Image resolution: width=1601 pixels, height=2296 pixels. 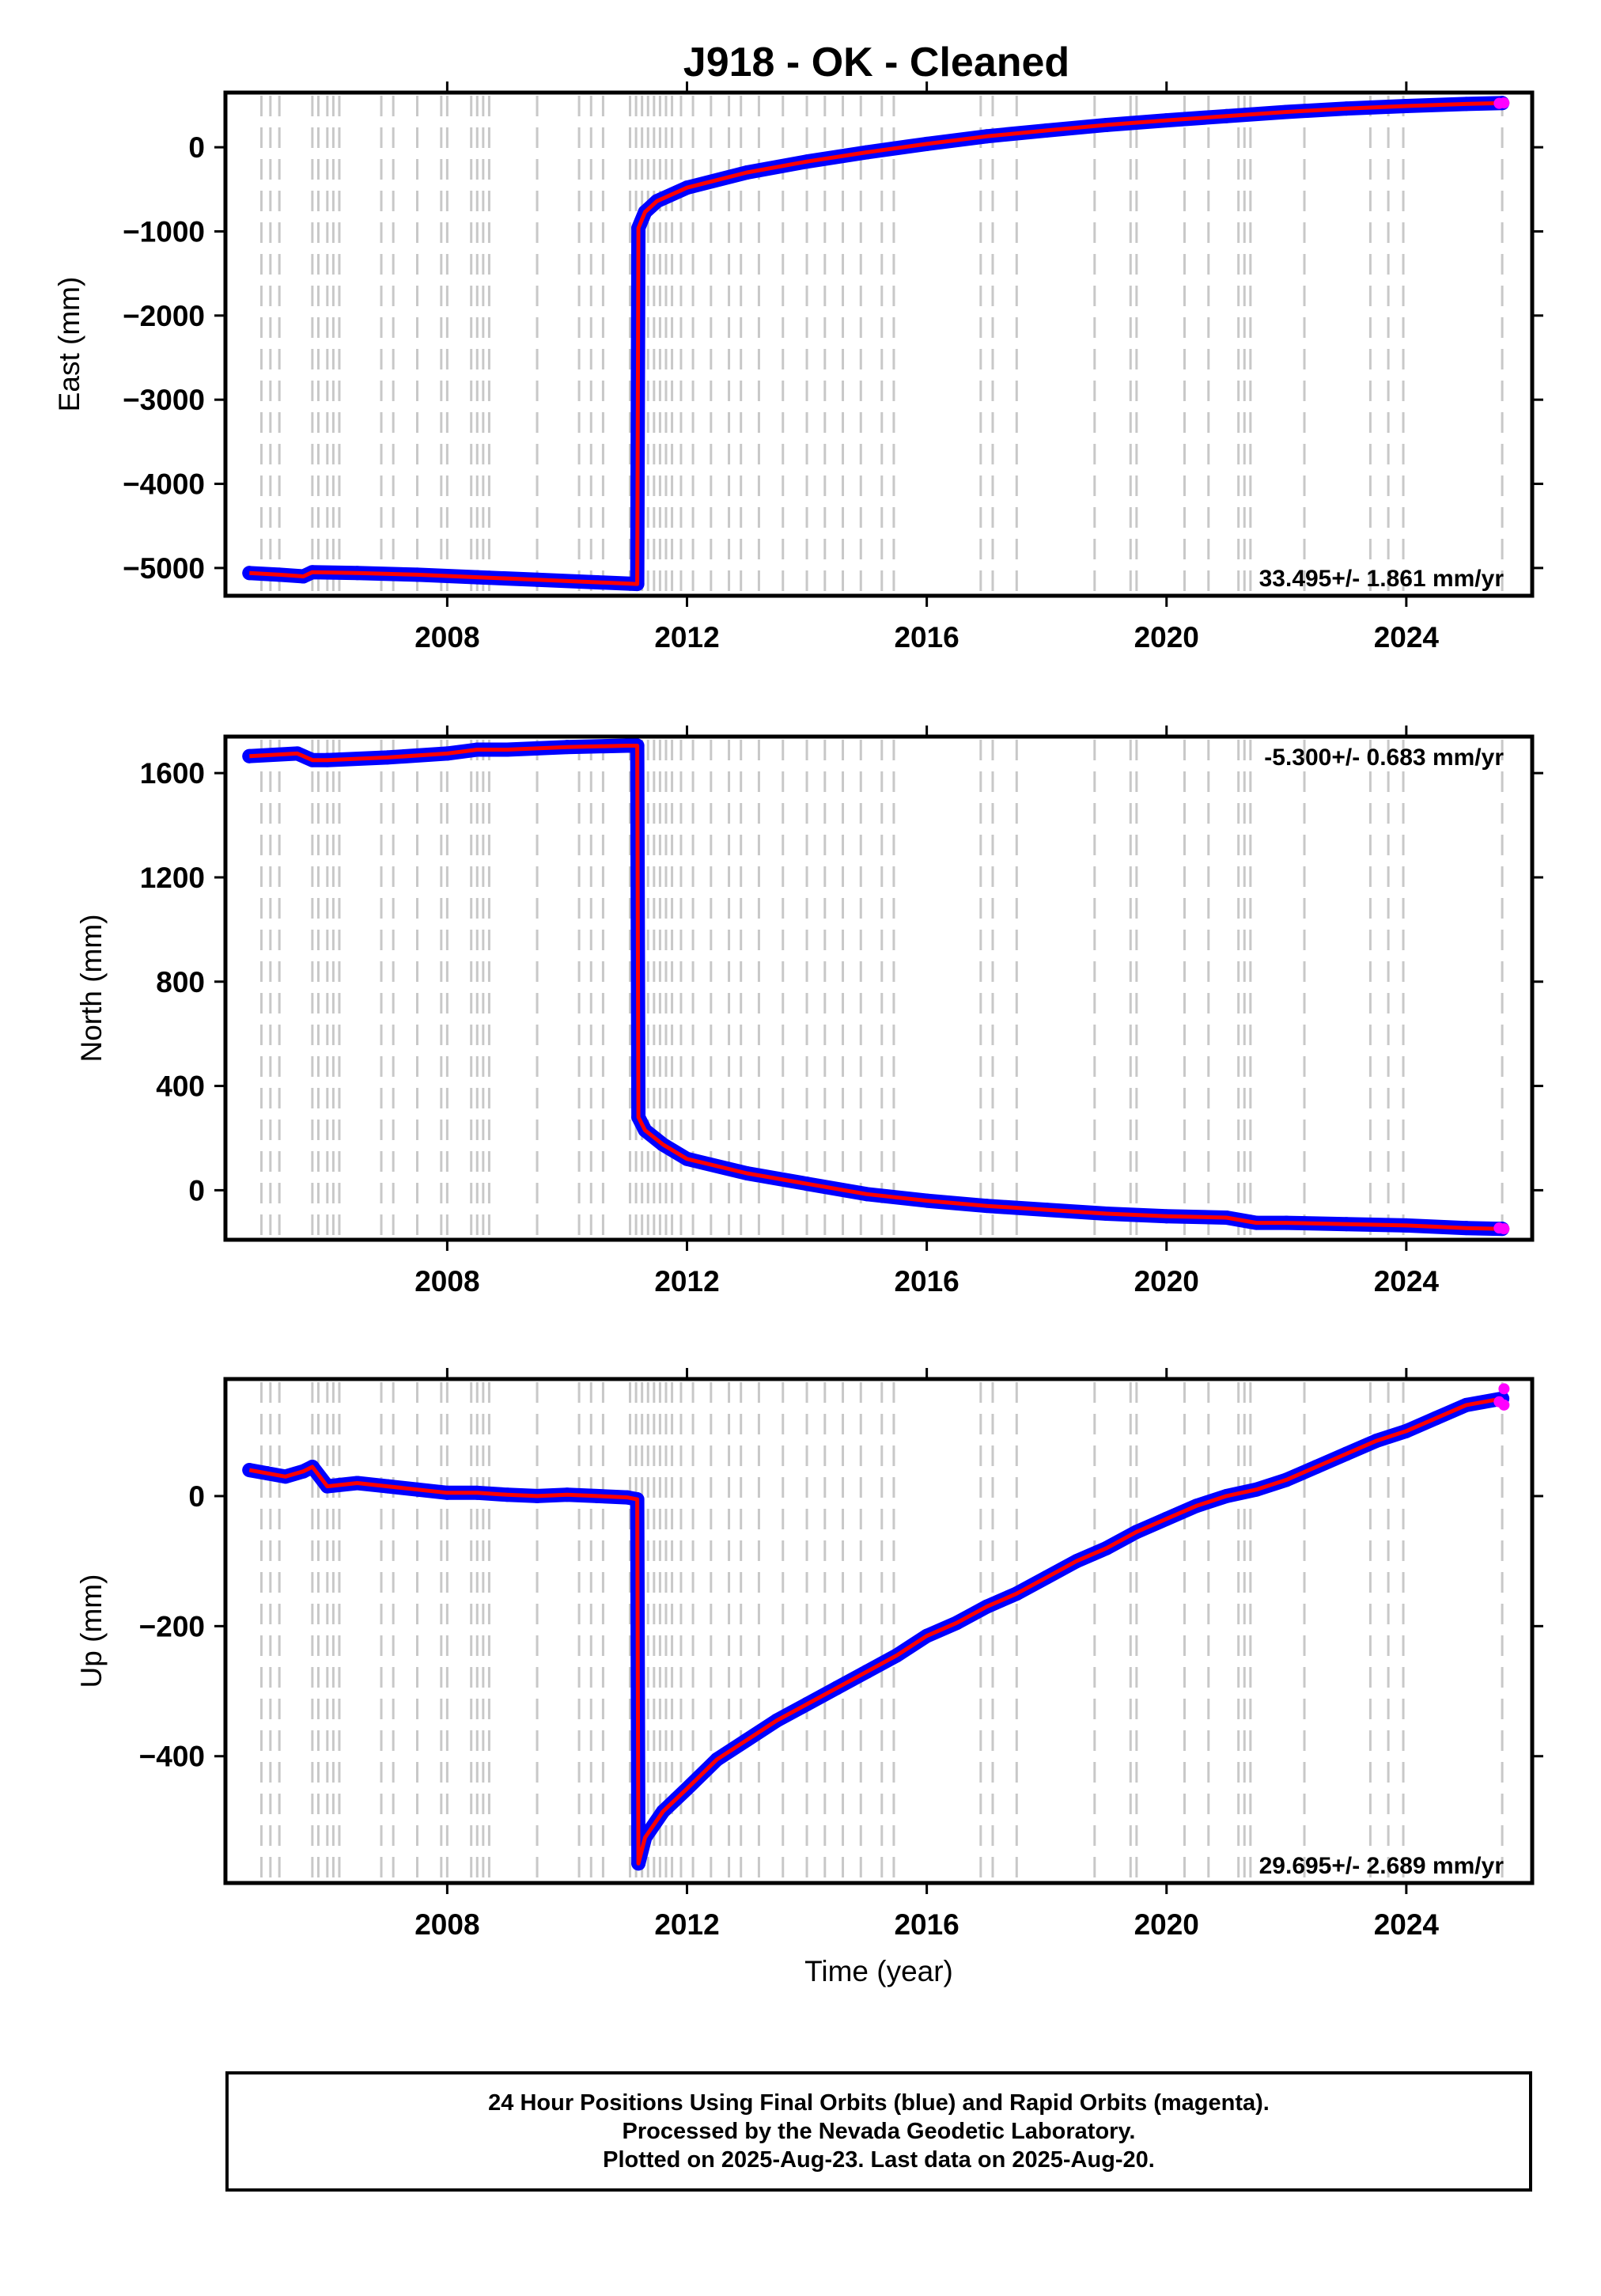 What do you see at coordinates (197, 147) in the screenshot?
I see `east-y-tick-label: 0` at bounding box center [197, 147].